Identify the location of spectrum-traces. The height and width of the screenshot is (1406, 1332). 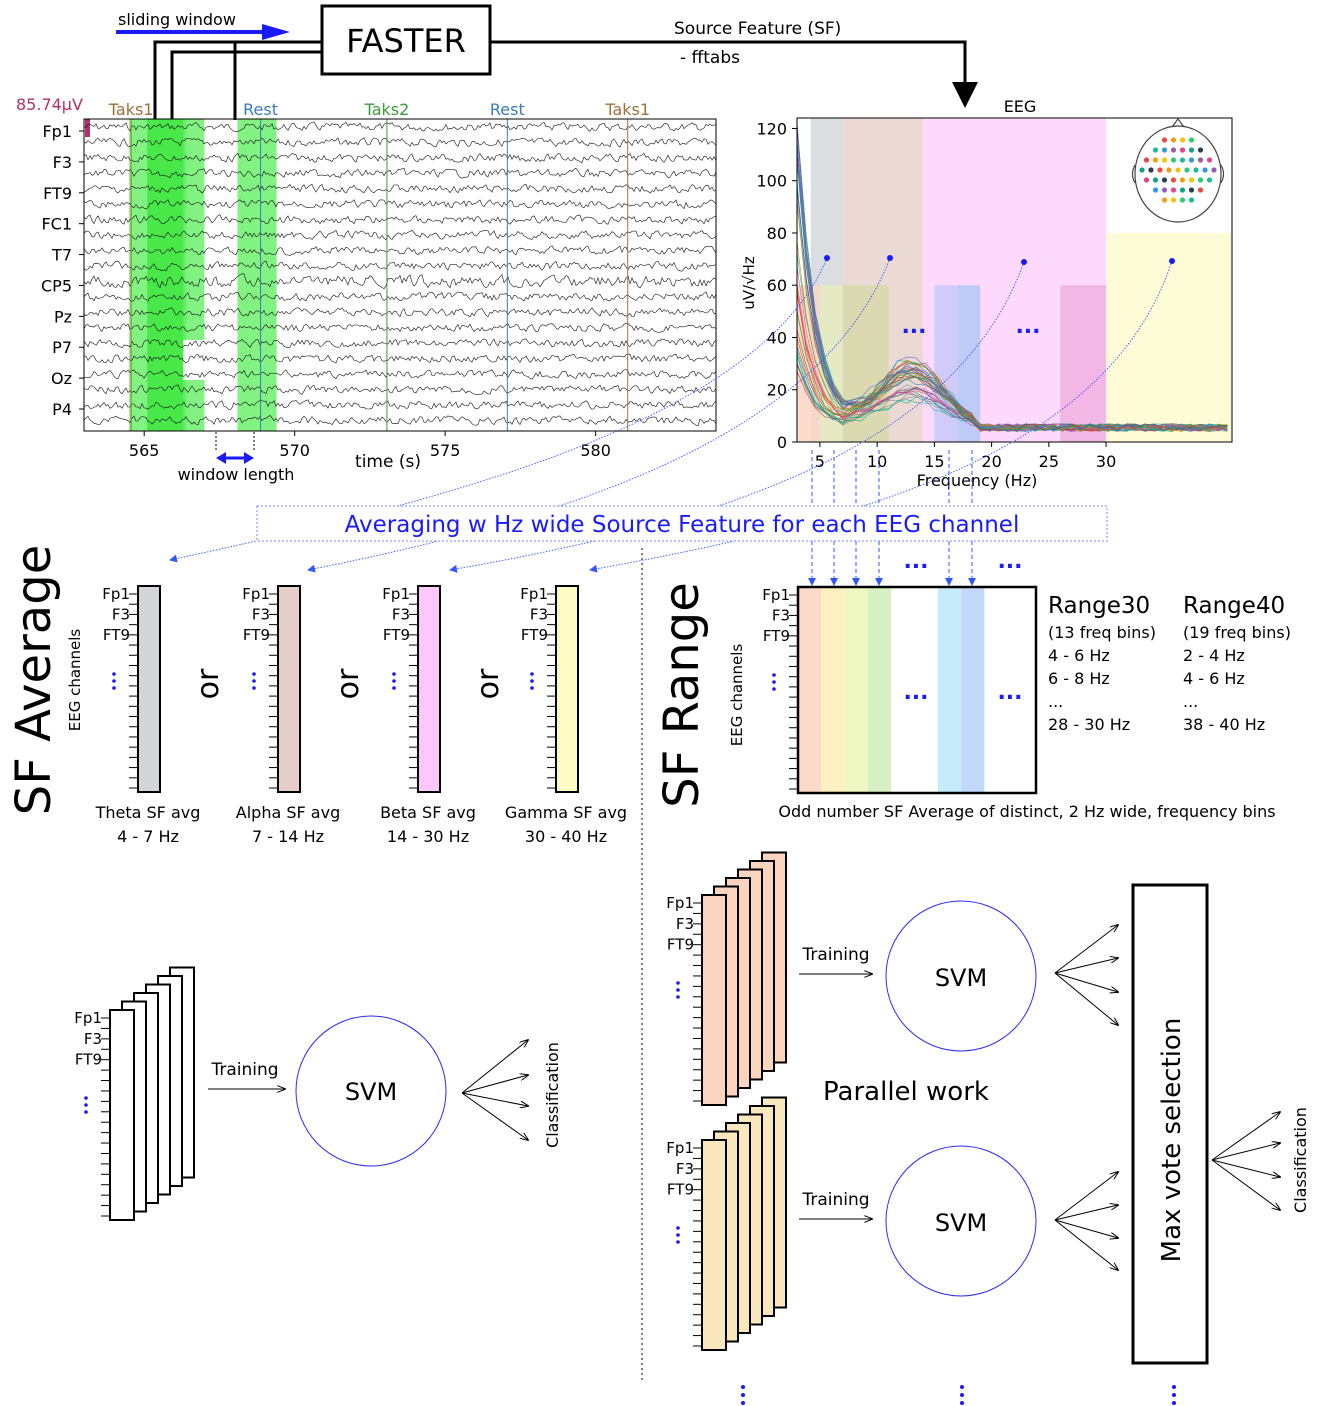
(1012, 277).